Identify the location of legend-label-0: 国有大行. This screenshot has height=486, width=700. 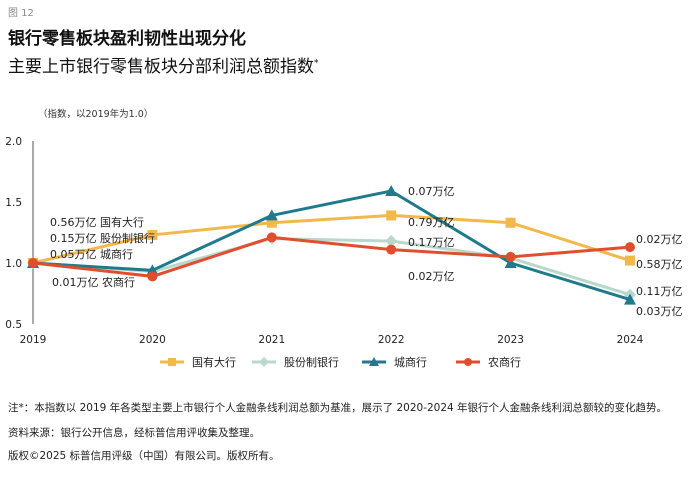
(214, 362).